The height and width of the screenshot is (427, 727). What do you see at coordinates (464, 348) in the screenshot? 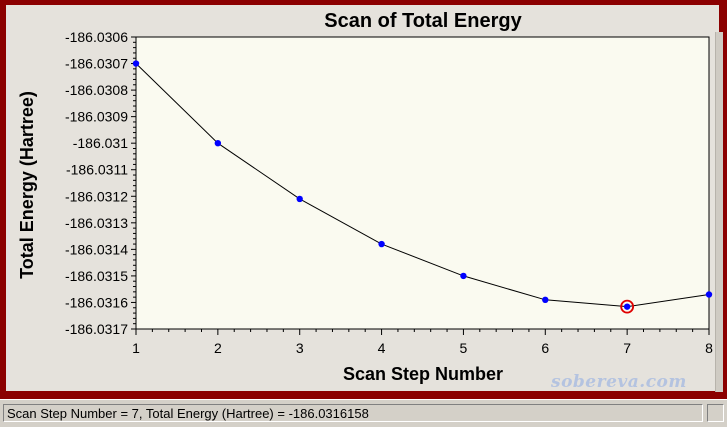
I see `x-tick-label: 5` at bounding box center [464, 348].